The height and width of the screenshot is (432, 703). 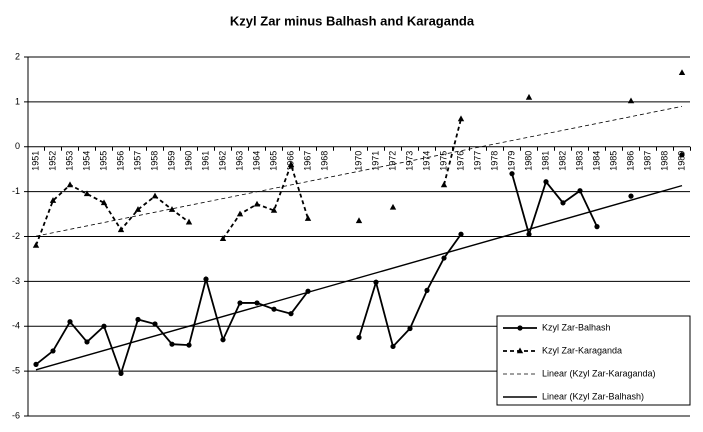 I want to click on x-tick-label: 1978, so click(x=494, y=161).